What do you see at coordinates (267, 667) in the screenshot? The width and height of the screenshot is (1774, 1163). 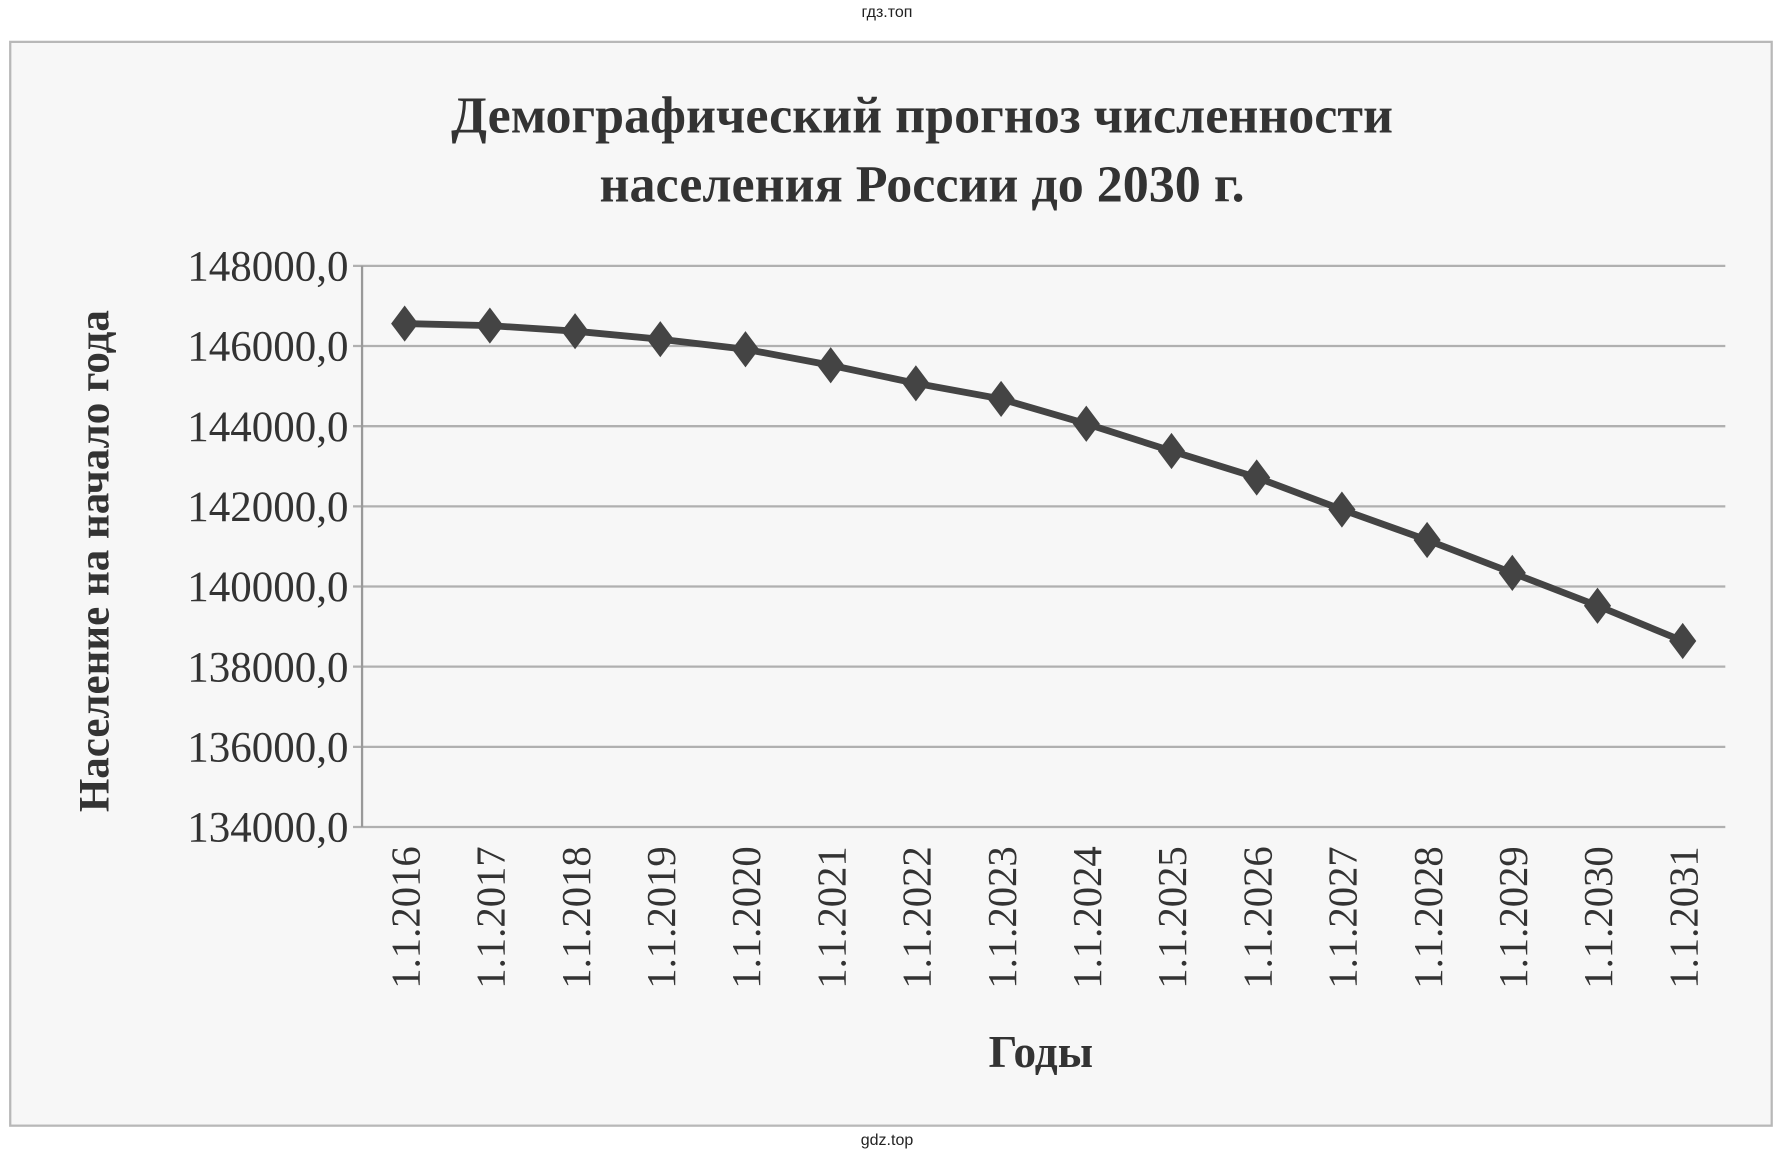 I see `y-tick-label: 138000,0` at bounding box center [267, 667].